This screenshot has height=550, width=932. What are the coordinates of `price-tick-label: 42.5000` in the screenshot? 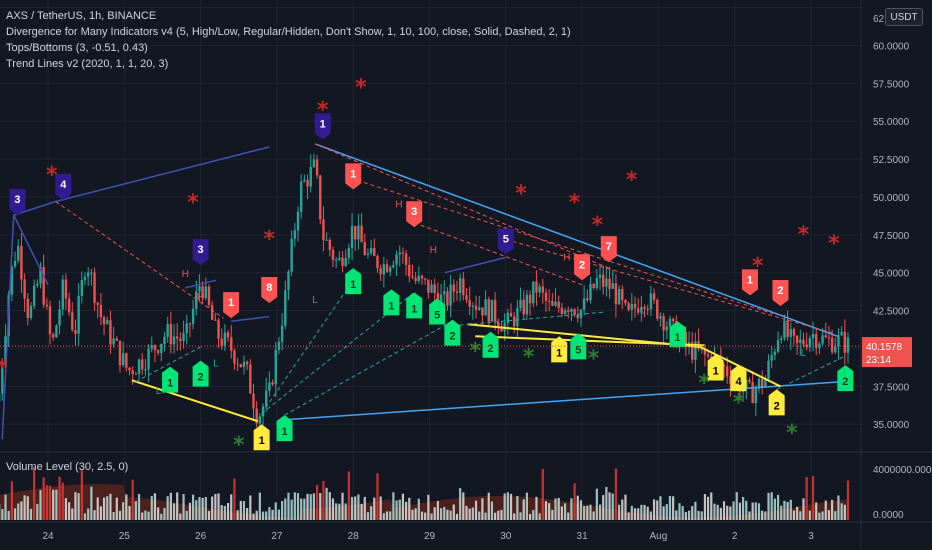 It's located at (891, 312).